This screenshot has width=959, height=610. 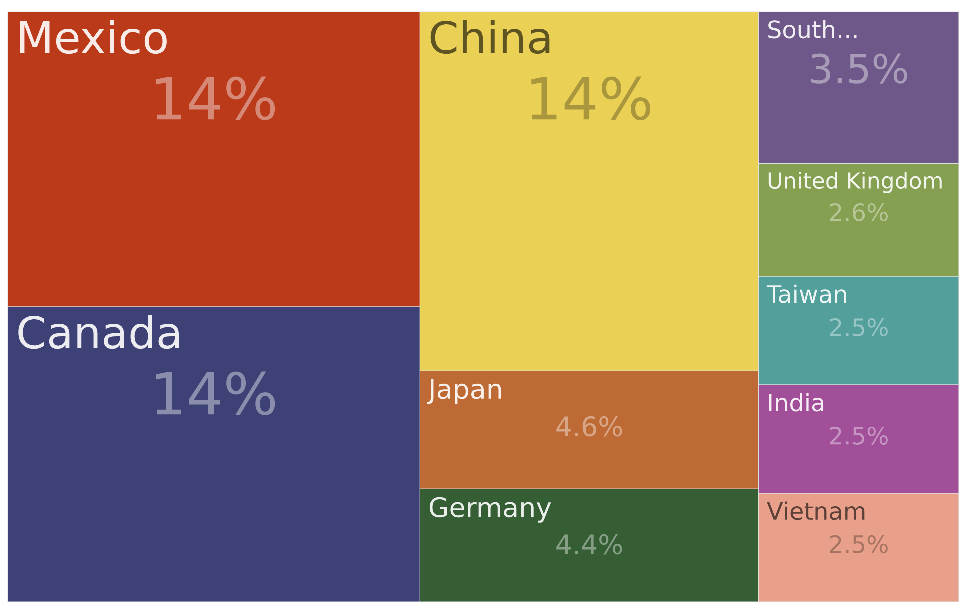 I want to click on category-label: Mexico, so click(x=93, y=37).